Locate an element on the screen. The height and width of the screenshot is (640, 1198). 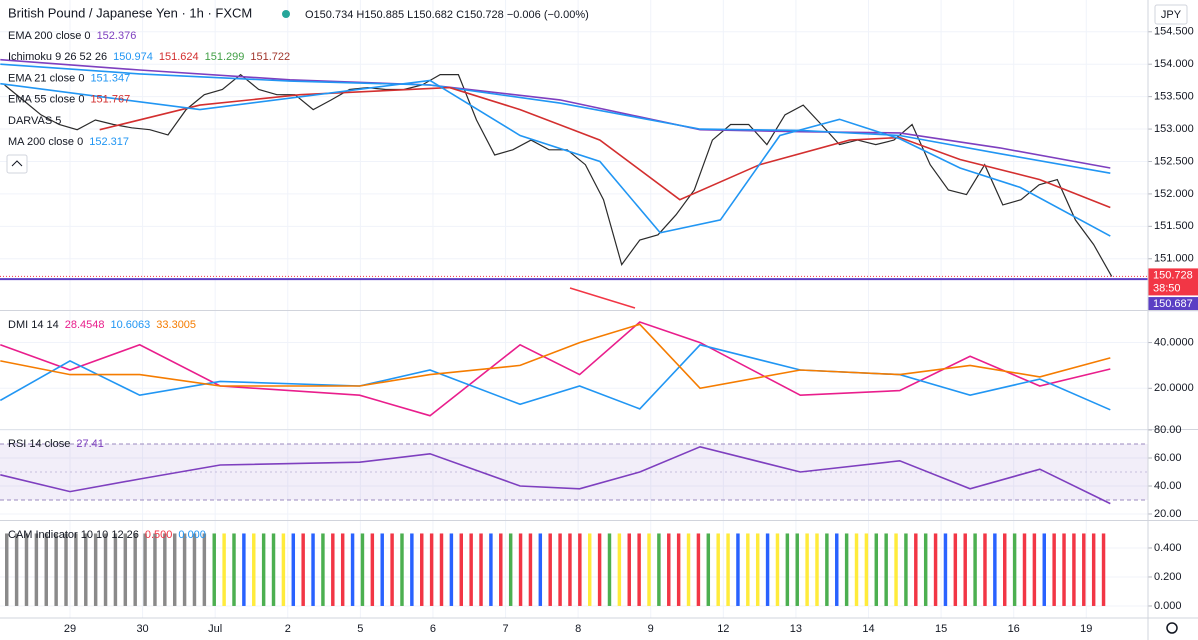
hline-box is located at coordinates (1173, 304).